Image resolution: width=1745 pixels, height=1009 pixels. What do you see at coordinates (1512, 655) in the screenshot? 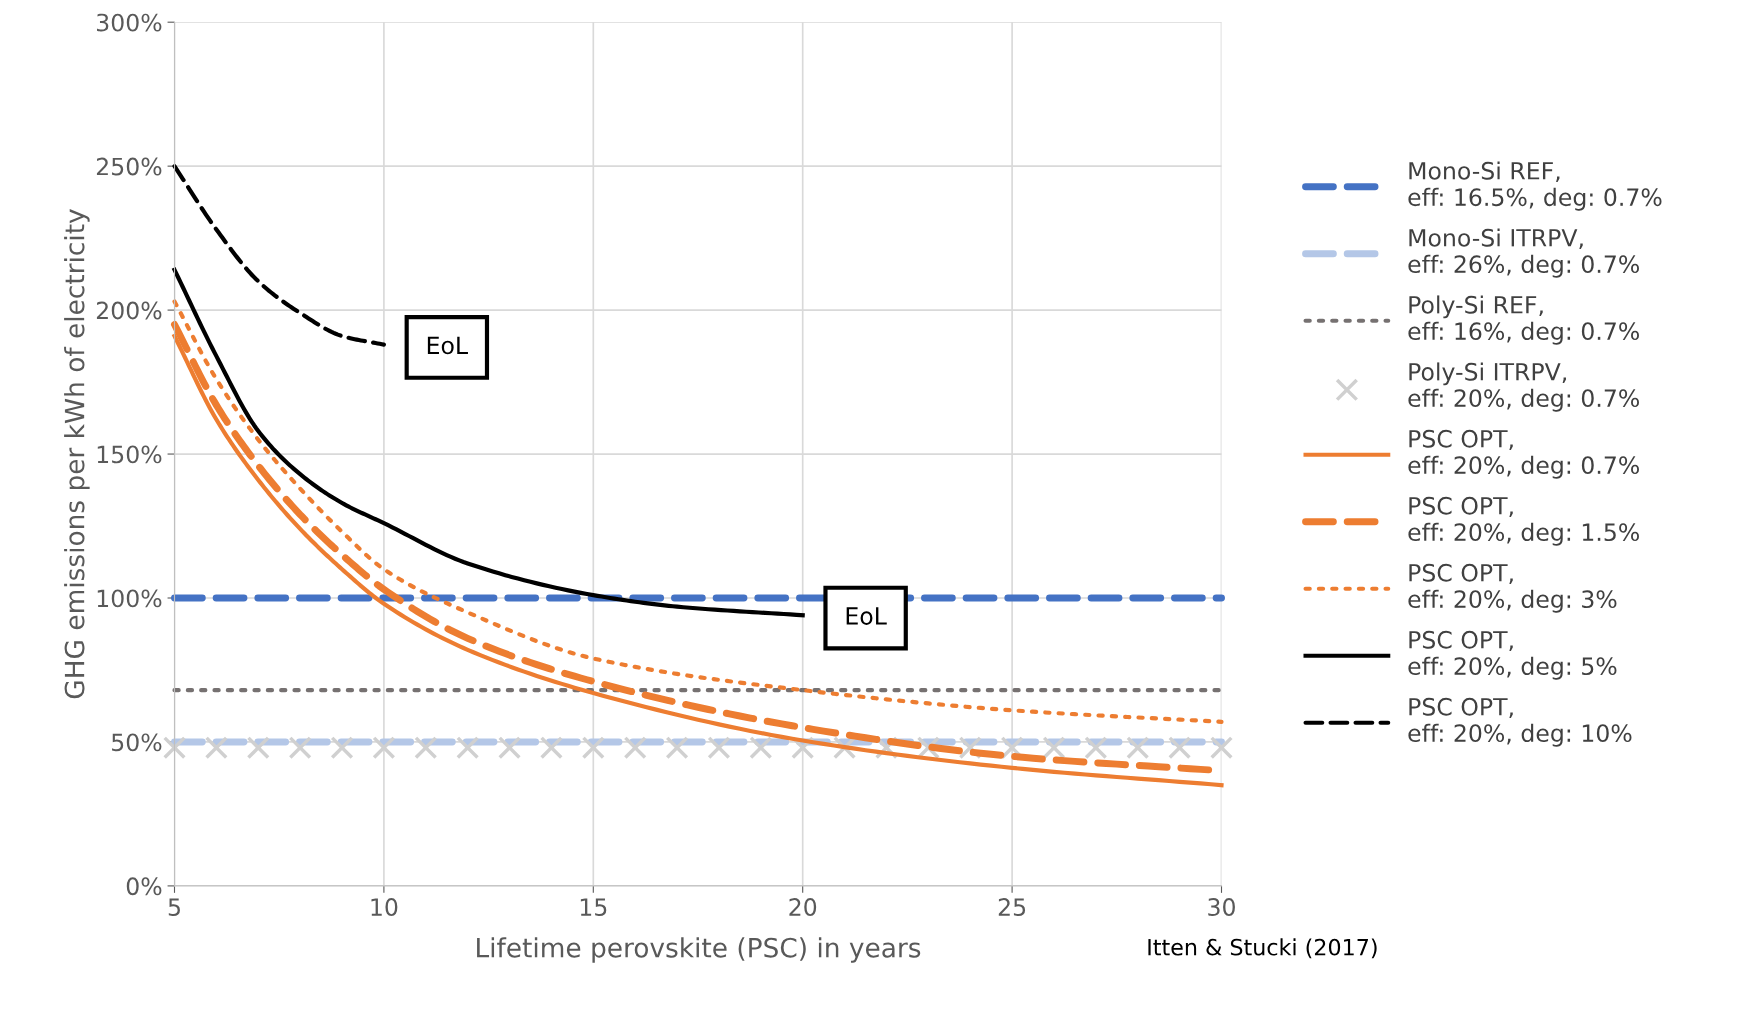
I see `legend-label: PSC OPT, eff: 20%, deg: 5%` at bounding box center [1512, 655].